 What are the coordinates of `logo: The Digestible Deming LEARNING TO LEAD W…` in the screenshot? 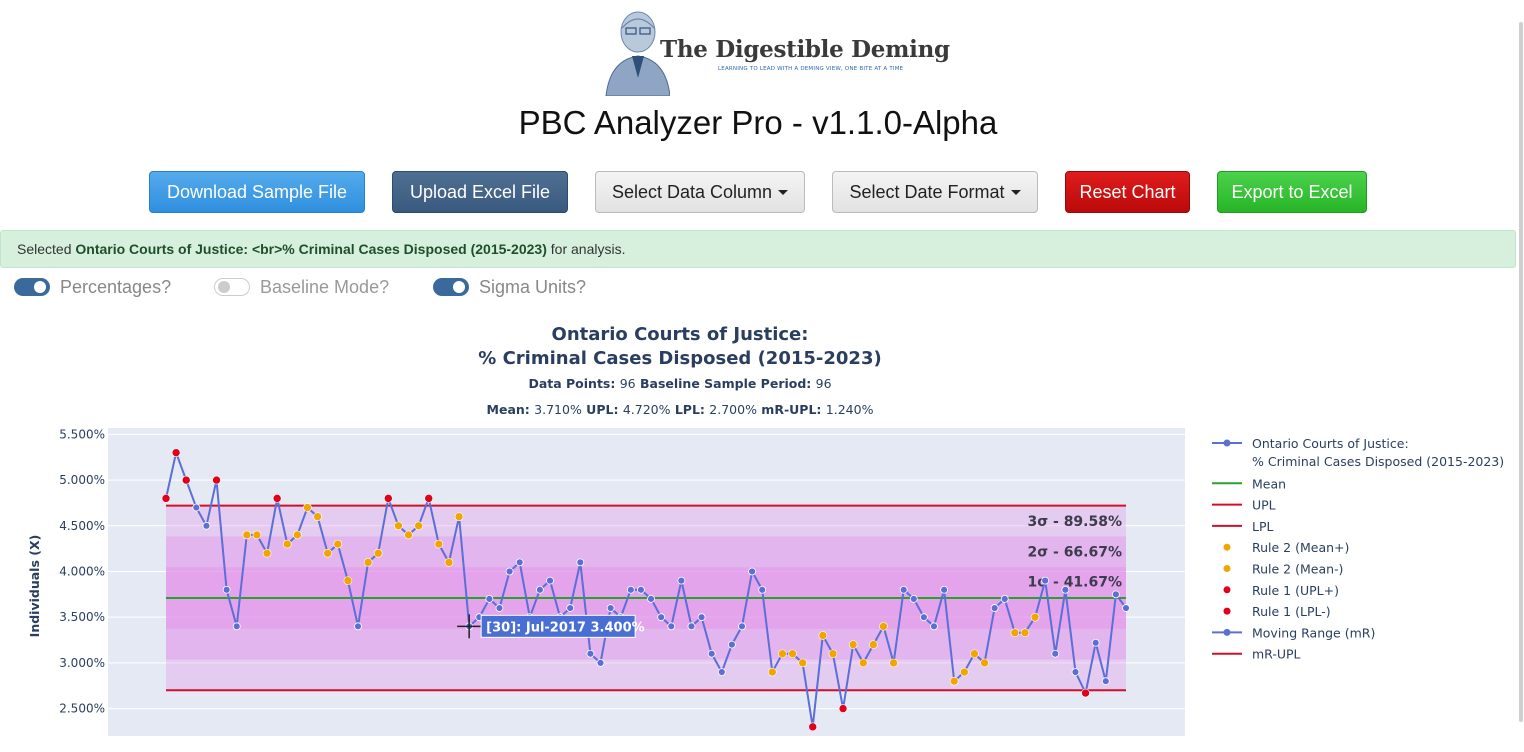 It's located at (774, 52).